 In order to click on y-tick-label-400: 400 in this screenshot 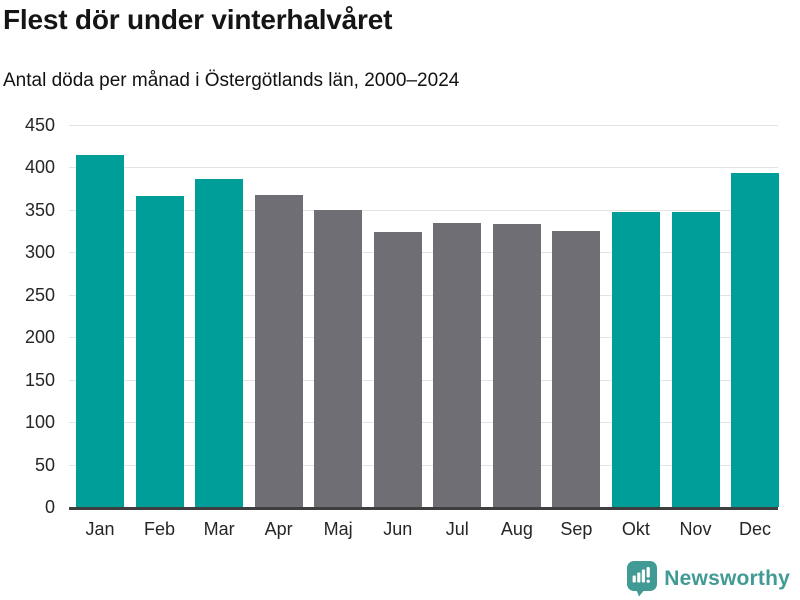, I will do `click(39, 167)`.